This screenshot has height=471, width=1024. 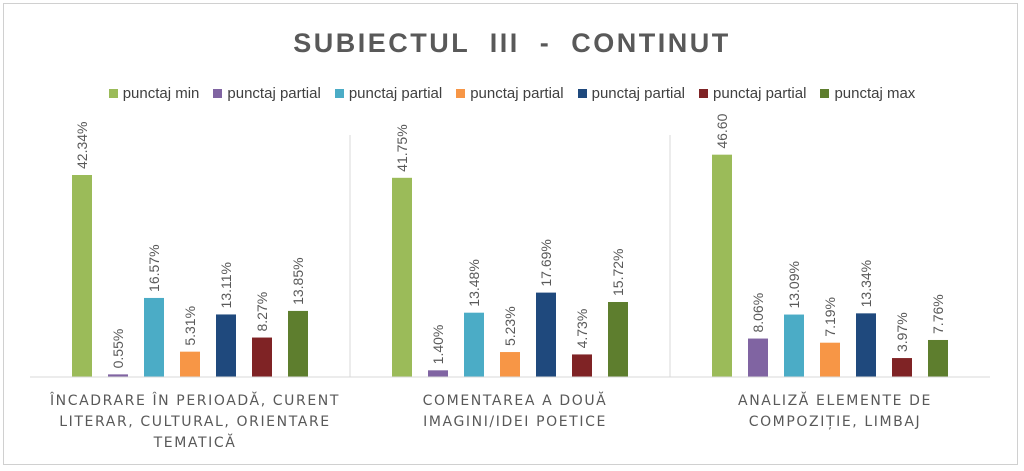 I want to click on legend-label: punctaj min, so click(x=161, y=93).